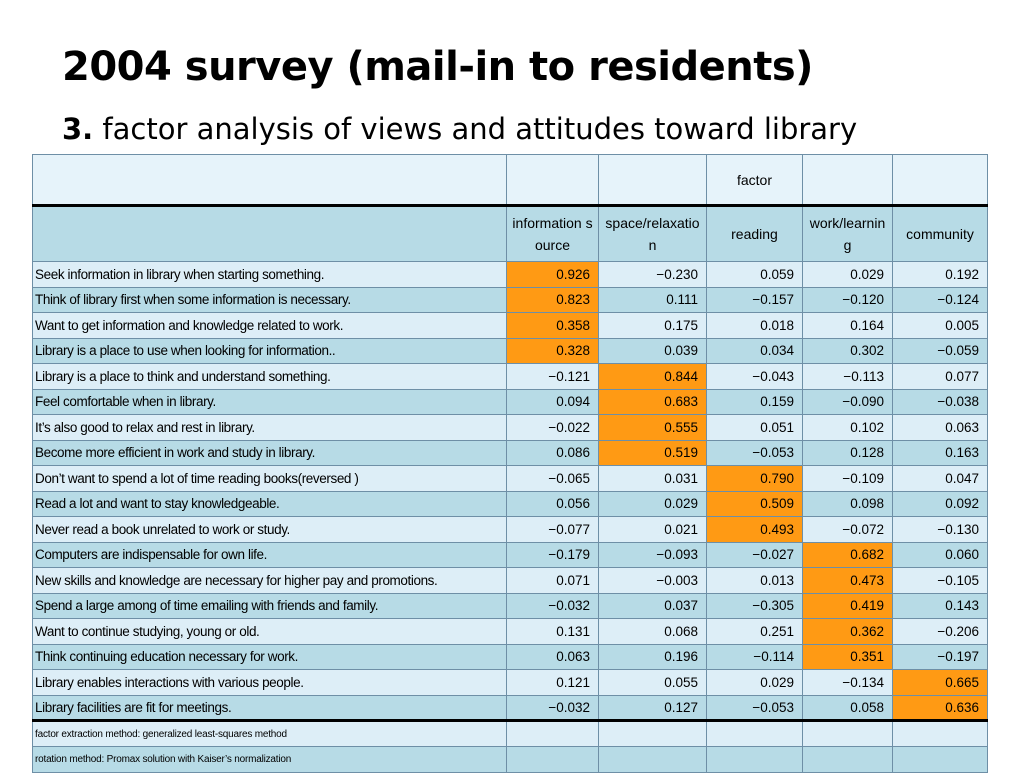 The image size is (1024, 773). What do you see at coordinates (754, 656) in the screenshot?
I see `loading-cell: −0.114` at bounding box center [754, 656].